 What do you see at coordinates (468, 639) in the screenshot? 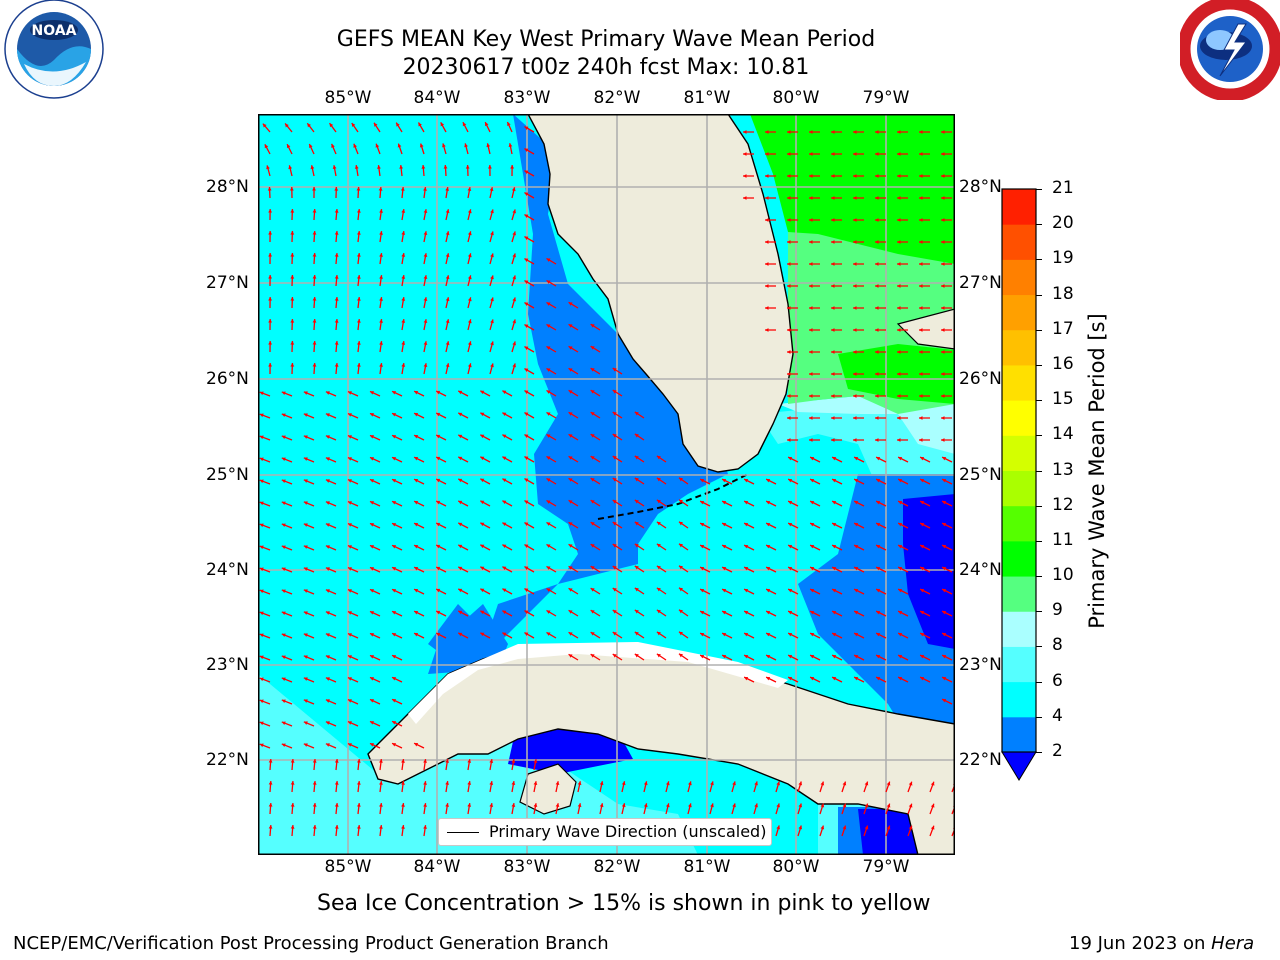
I see `region-period-2-4-westpatch` at bounding box center [468, 639].